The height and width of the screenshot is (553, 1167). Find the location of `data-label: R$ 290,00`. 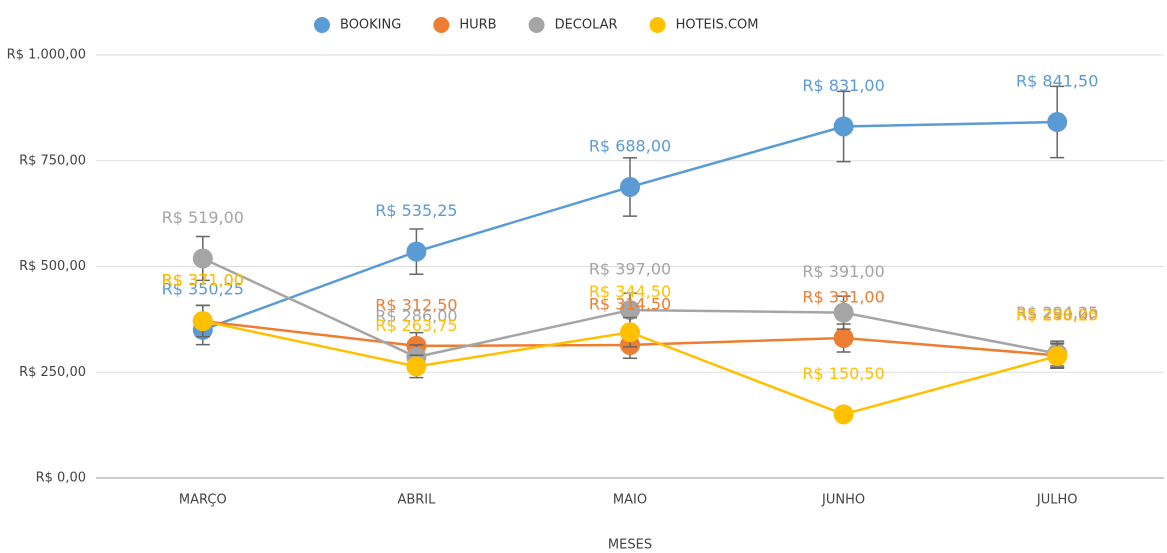

data-label: R$ 290,00 is located at coordinates (1057, 314).